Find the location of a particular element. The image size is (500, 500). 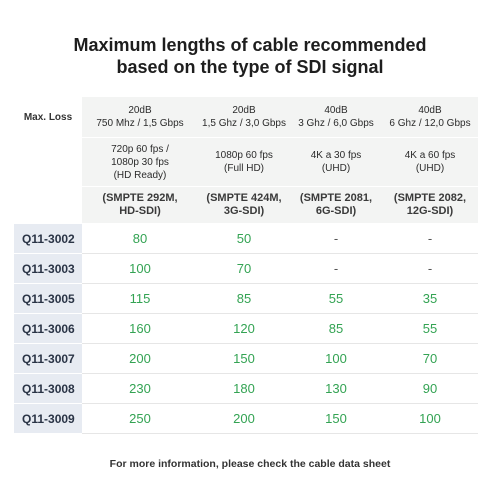

max-loss-label: Max. Loss is located at coordinates (48, 117).